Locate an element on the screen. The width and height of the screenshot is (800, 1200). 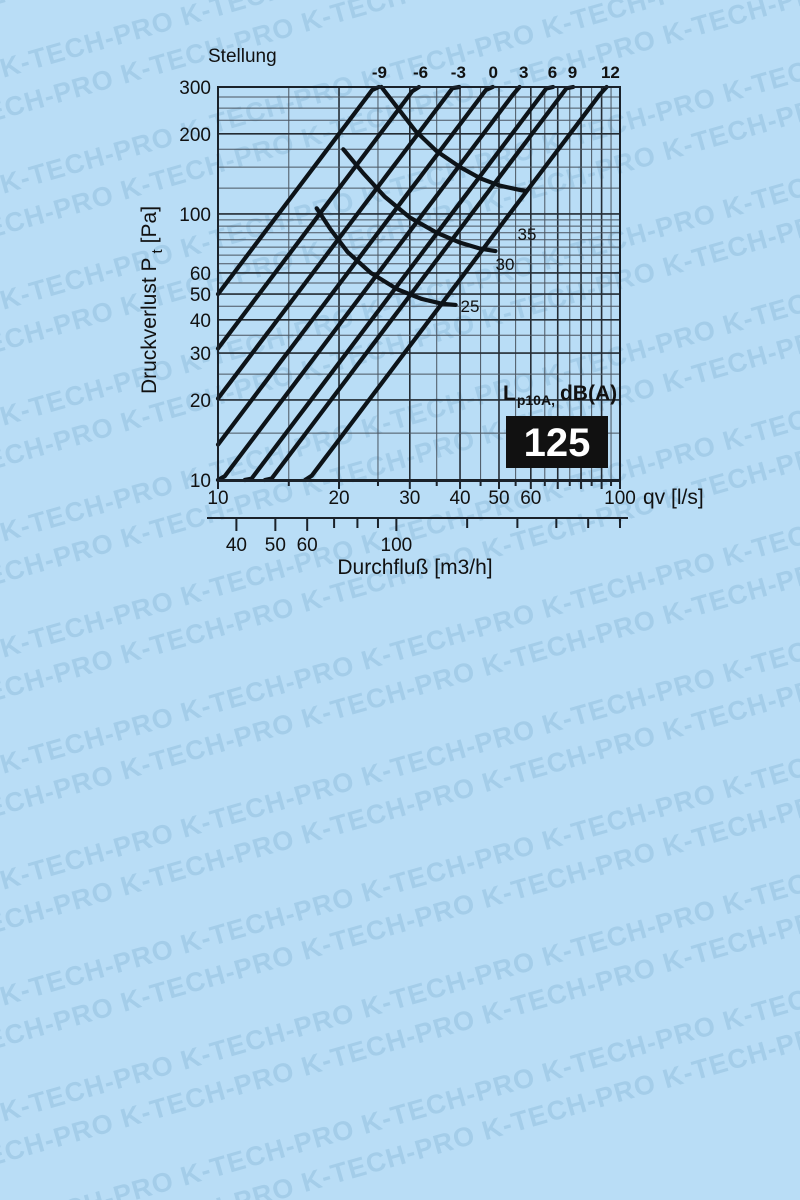
x-axis-tick-label: 10 is located at coordinates (217, 498).